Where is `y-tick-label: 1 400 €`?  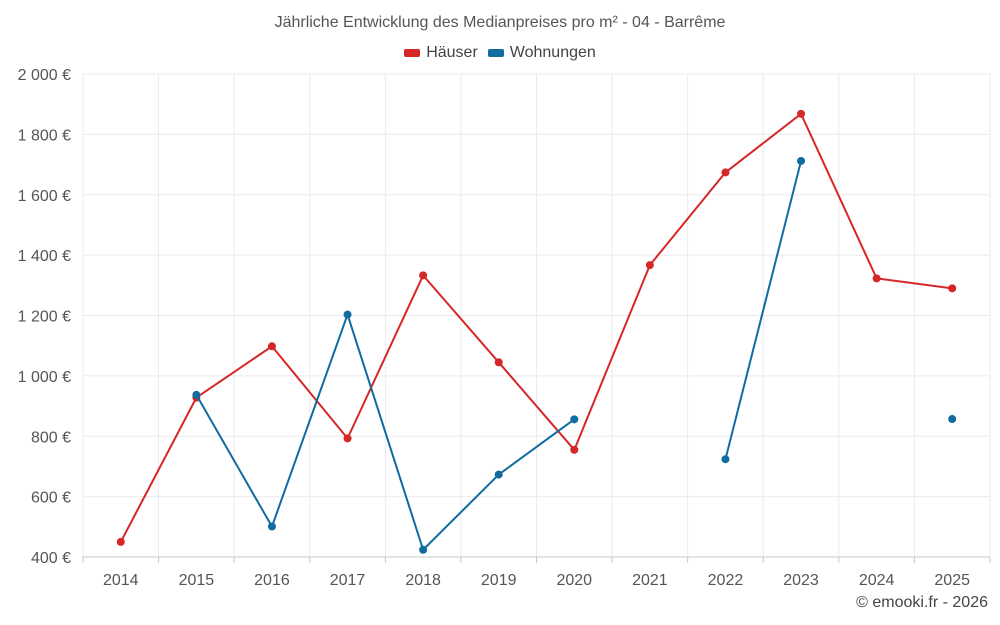 y-tick-label: 1 400 € is located at coordinates (44, 256).